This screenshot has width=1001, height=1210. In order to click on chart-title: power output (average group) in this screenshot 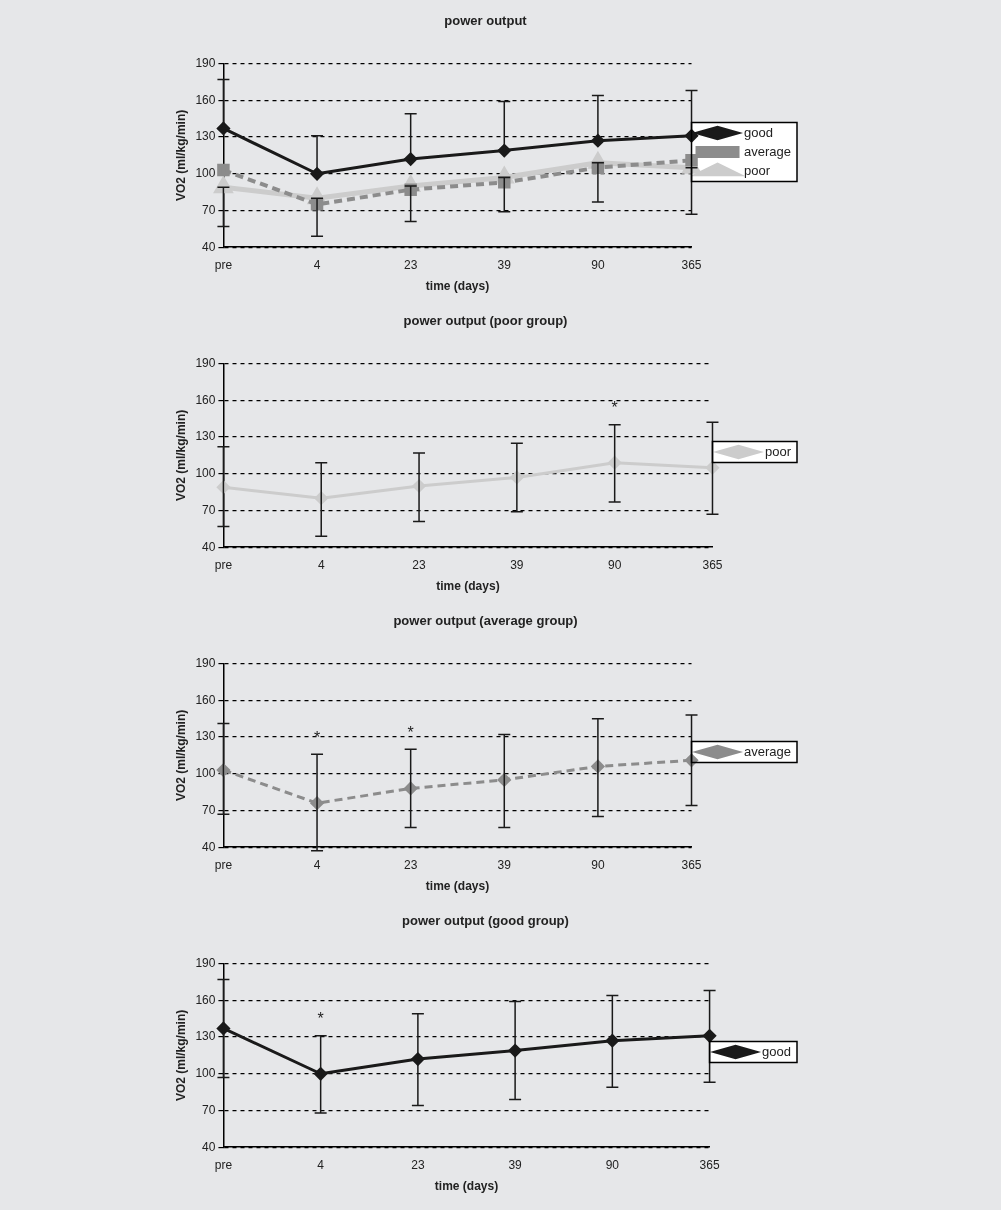, I will do `click(485, 621)`.